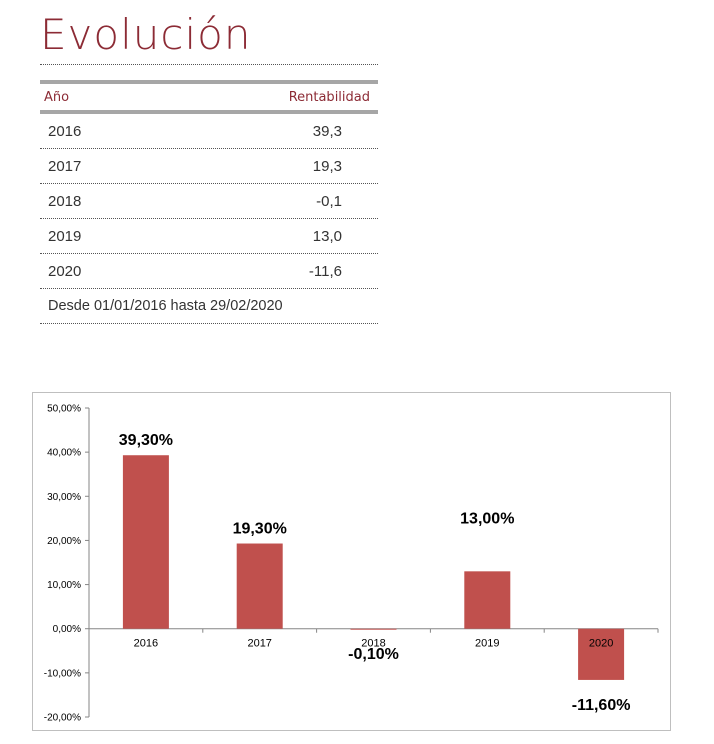  Describe the element at coordinates (601, 705) in the screenshot. I see `data-label: -11,60%` at that location.